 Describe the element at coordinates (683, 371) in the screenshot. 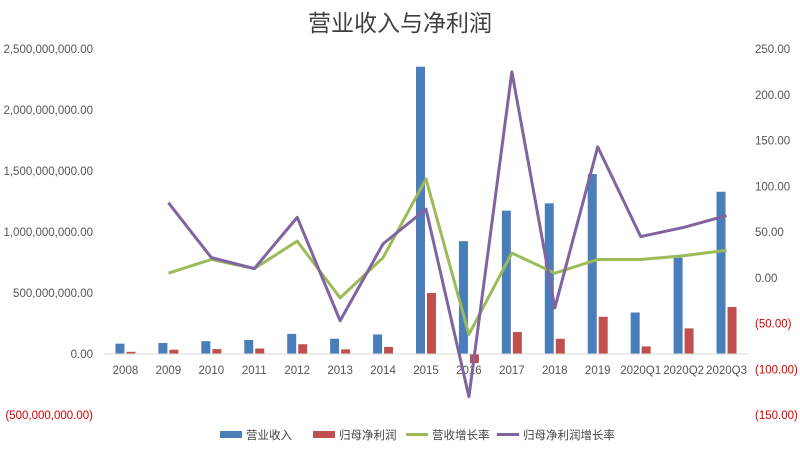

I see `x-axis-tick-label: 2020Q2` at that location.